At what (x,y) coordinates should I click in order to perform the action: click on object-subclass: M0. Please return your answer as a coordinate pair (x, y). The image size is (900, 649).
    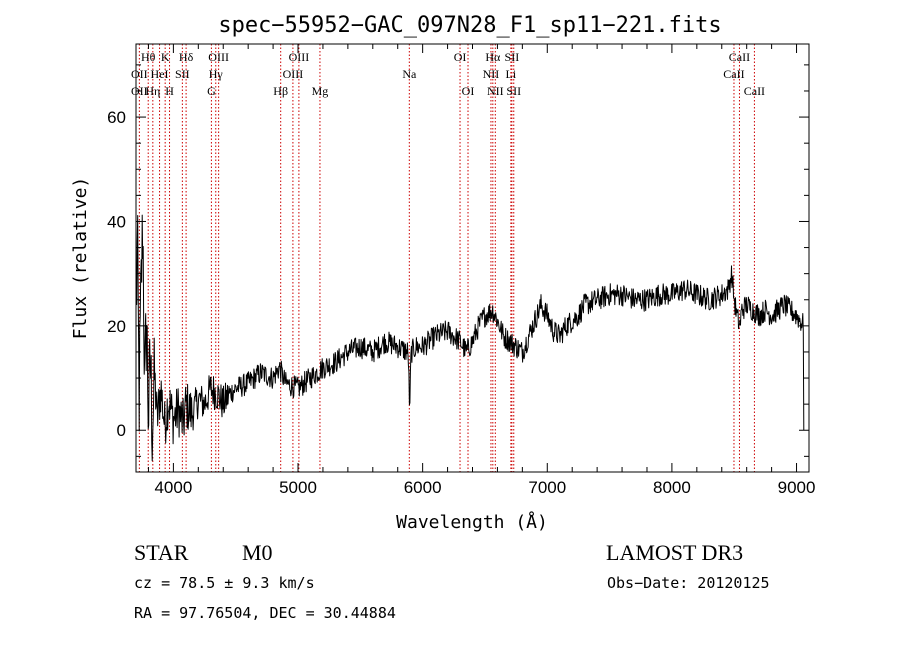
    Looking at the image, I should click on (257, 552).